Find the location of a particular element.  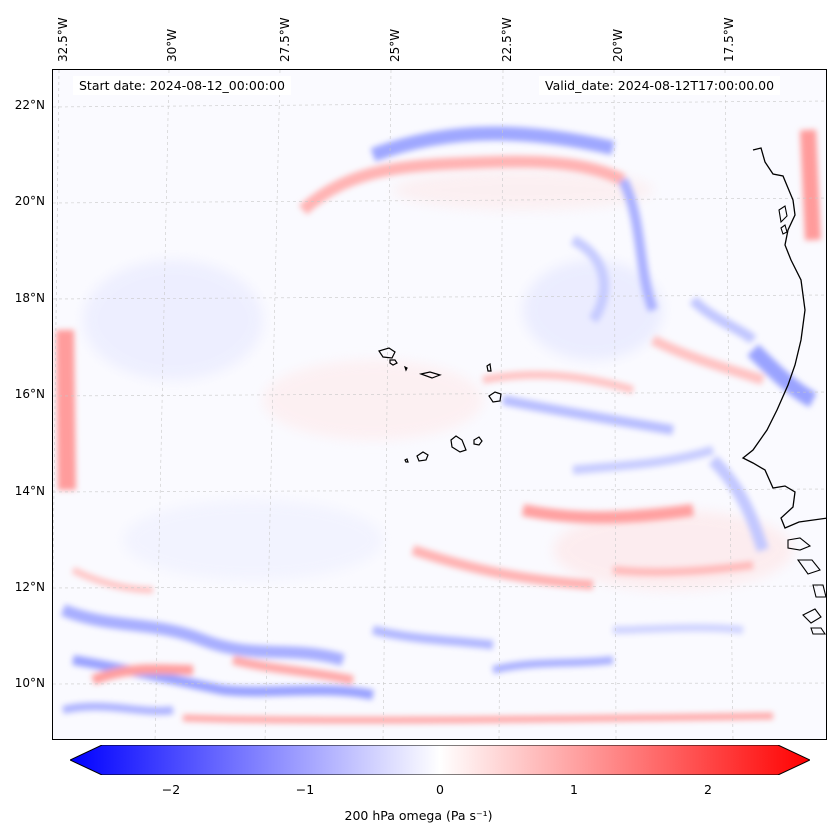

lat-label-14n: 14°N is located at coordinates (29, 491).